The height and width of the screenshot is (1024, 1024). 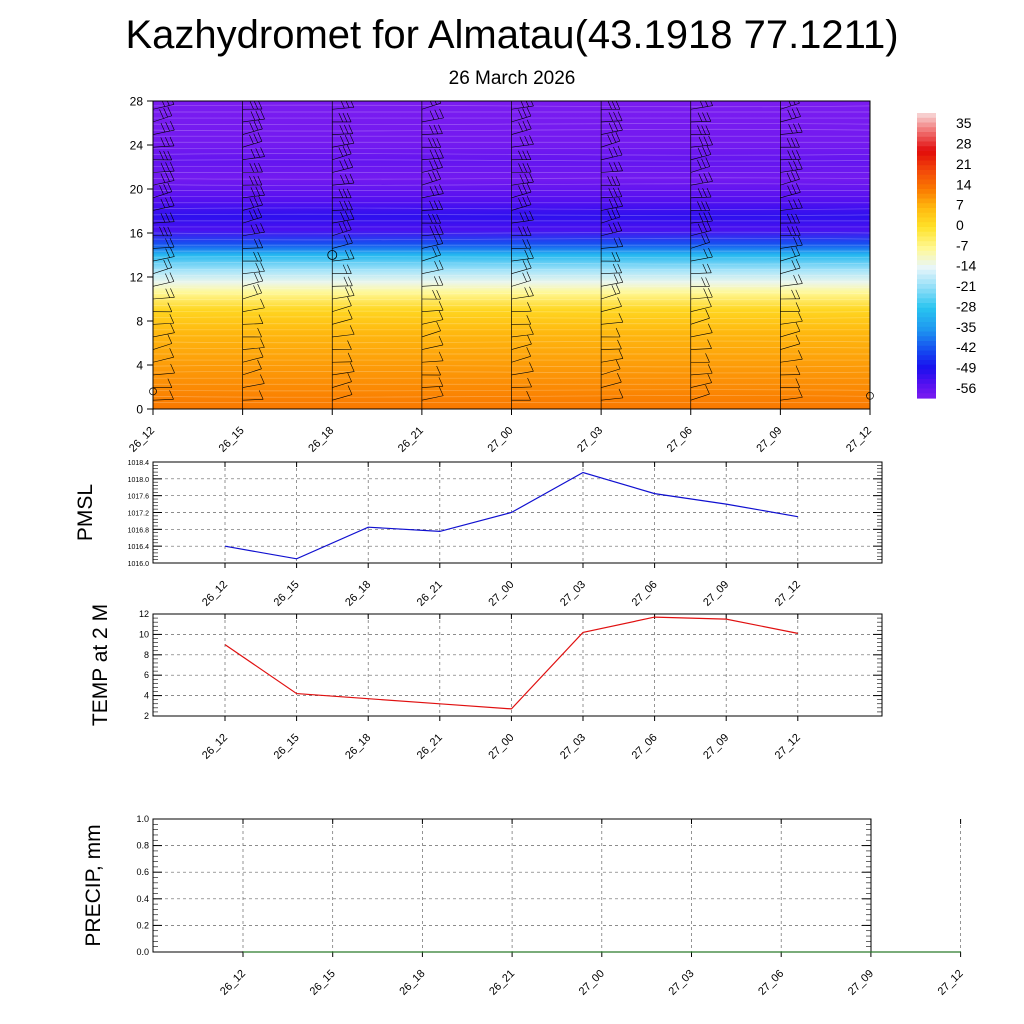 What do you see at coordinates (146, 655) in the screenshot?
I see `temp2m-y-tick-label: 8` at bounding box center [146, 655].